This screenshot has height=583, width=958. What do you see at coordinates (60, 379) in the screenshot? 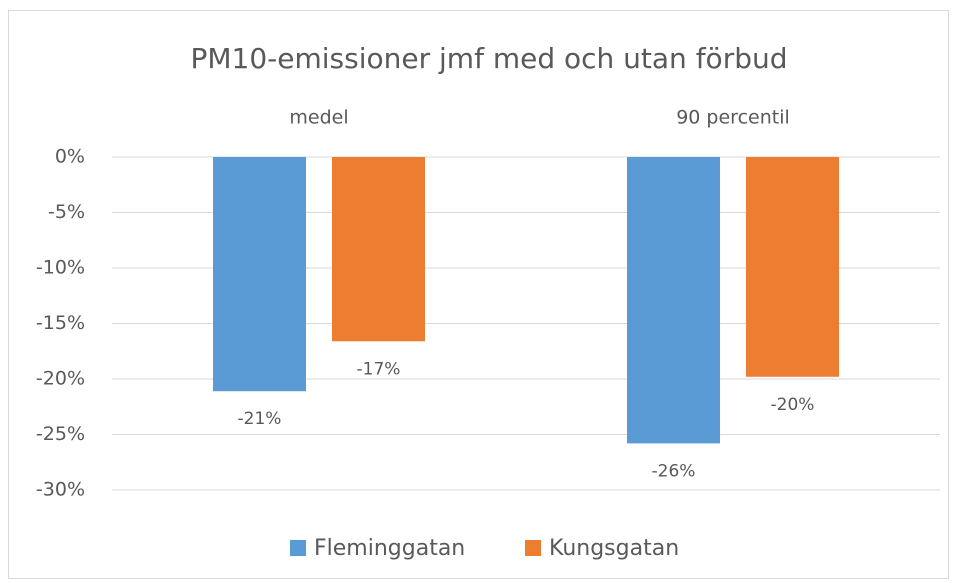
I see `y-tick-label: -20%` at bounding box center [60, 379].